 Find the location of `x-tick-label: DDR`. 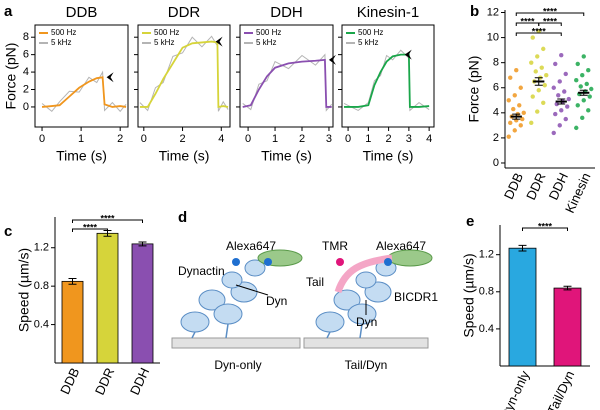

x-tick-label: DDR is located at coordinates (105, 381).